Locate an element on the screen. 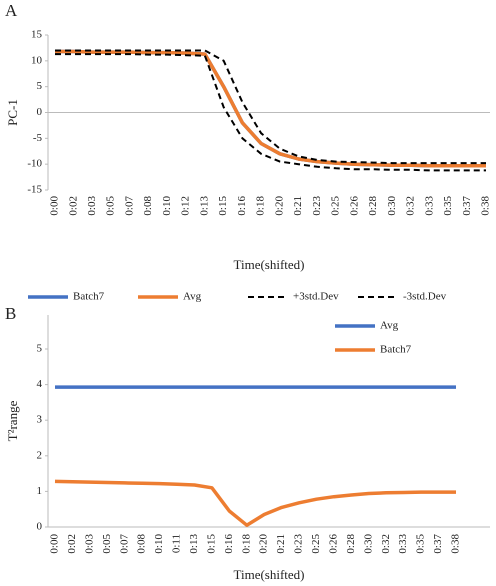 This screenshot has height=586, width=496. y-axis-title: PC-1 is located at coordinates (12, 112).